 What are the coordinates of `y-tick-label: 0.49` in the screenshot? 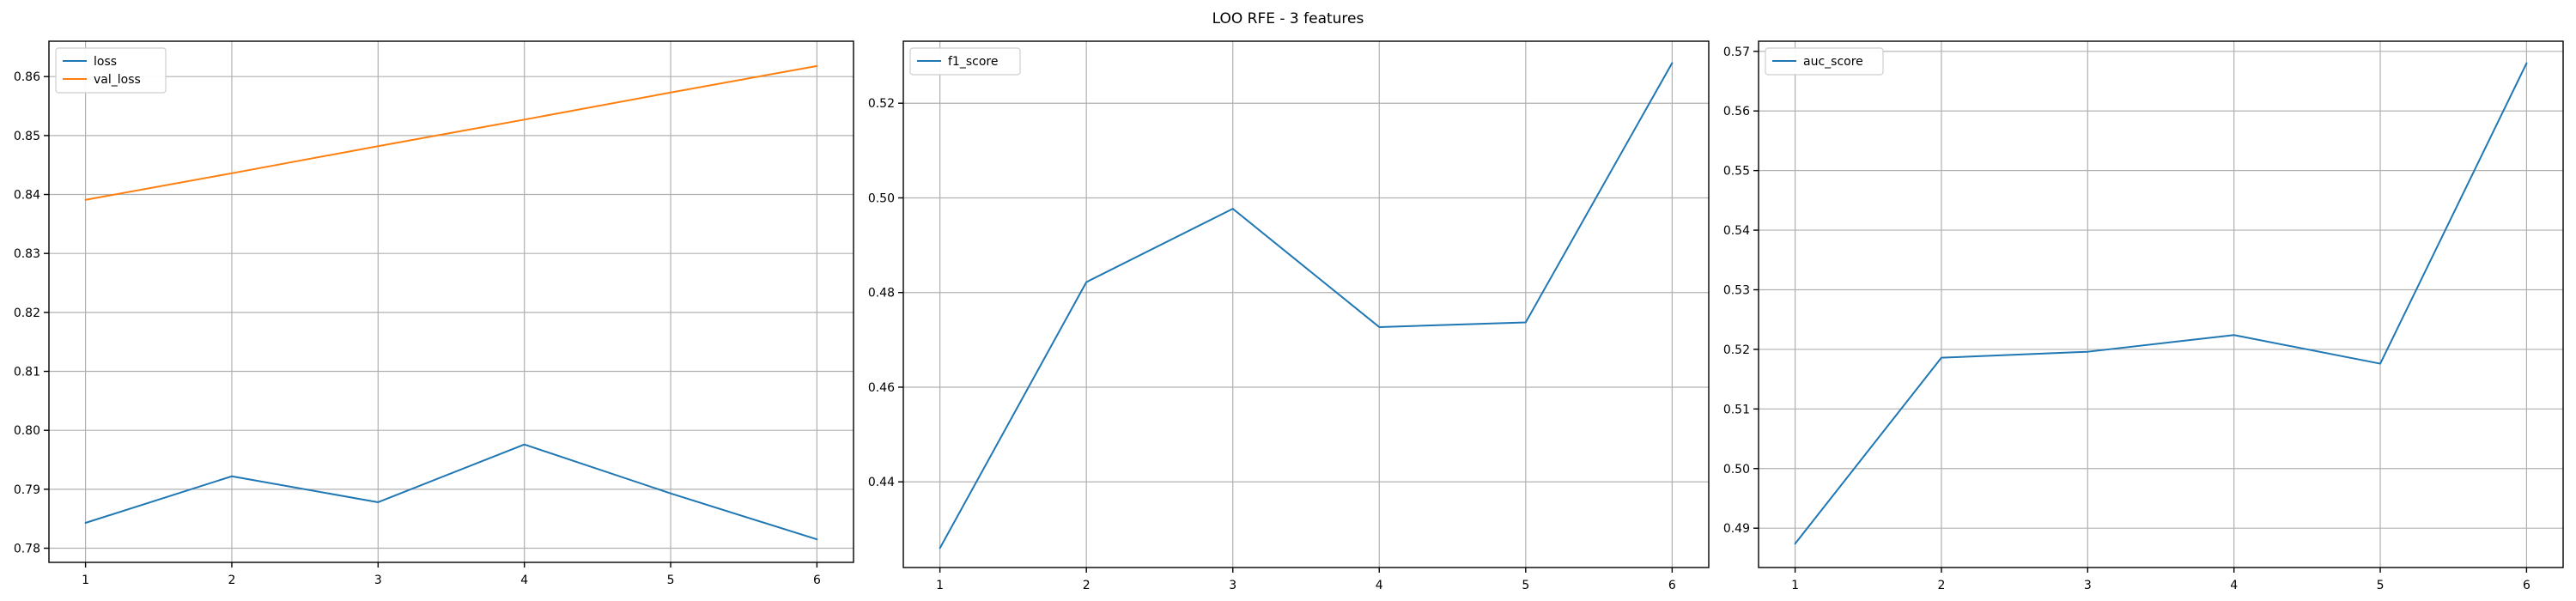 It's located at (1737, 529).